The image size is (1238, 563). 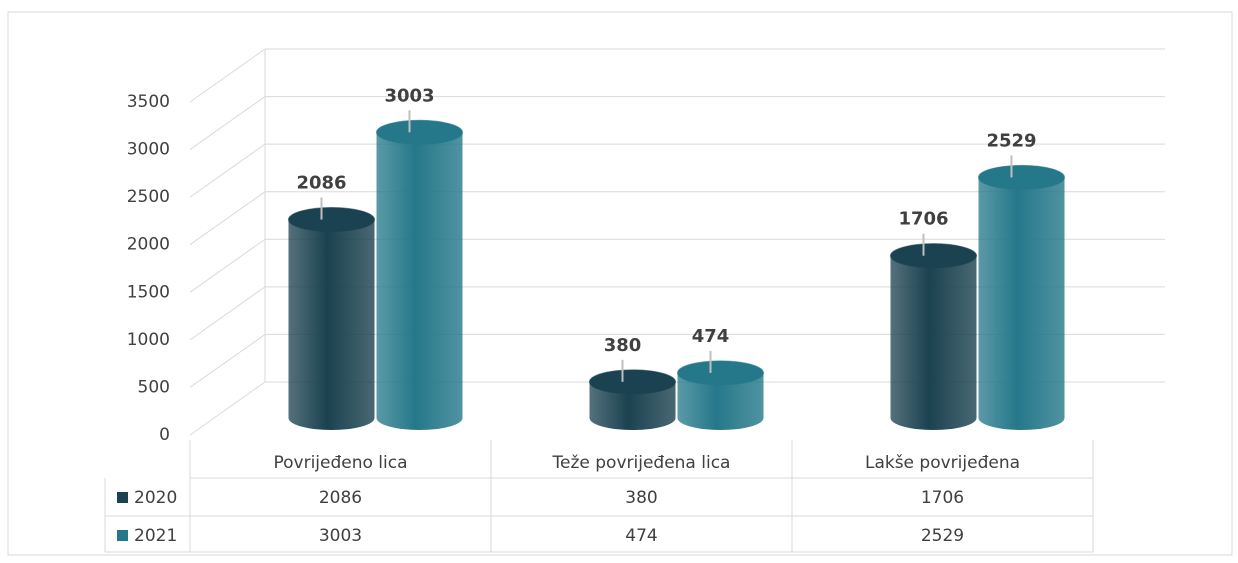 What do you see at coordinates (148, 197) in the screenshot?
I see `y-tick-label: 2500` at bounding box center [148, 197].